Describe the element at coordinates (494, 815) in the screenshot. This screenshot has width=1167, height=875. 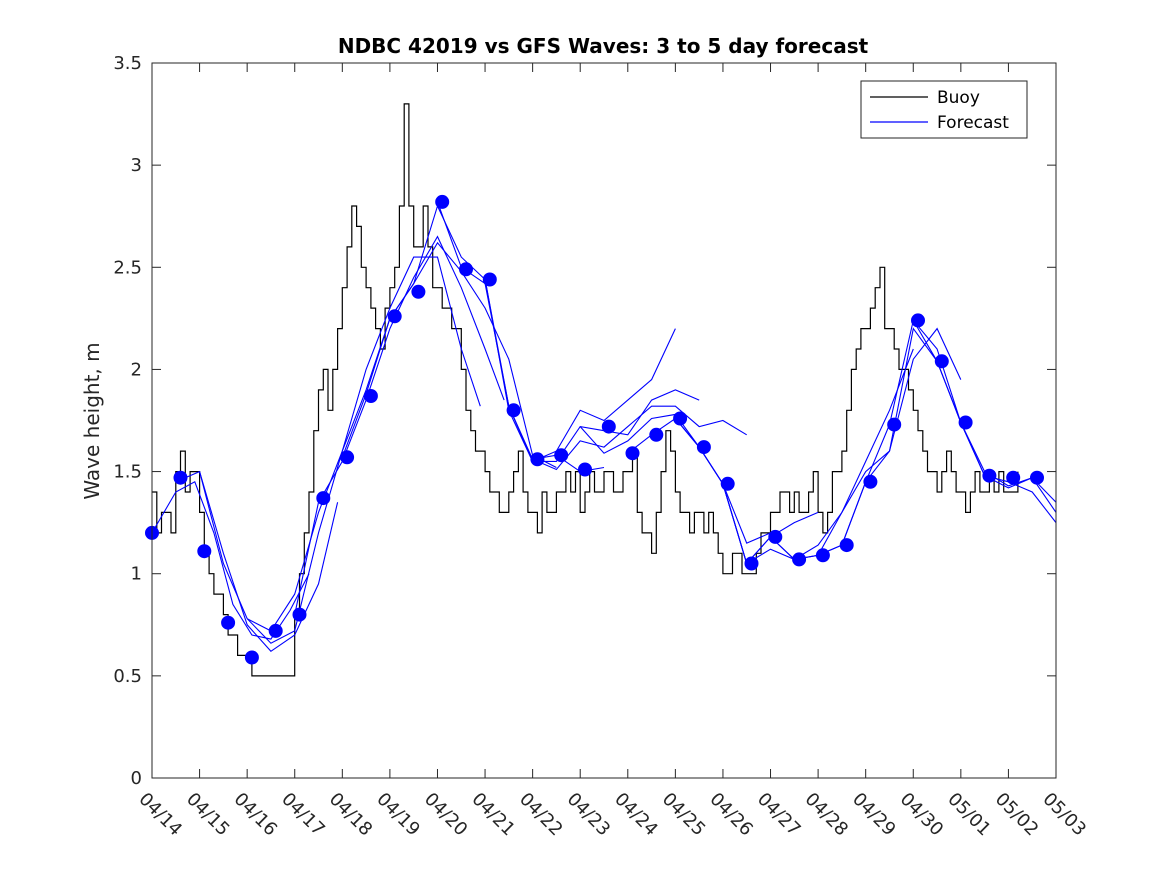
I see `x-tick-label: 04/21` at that location.